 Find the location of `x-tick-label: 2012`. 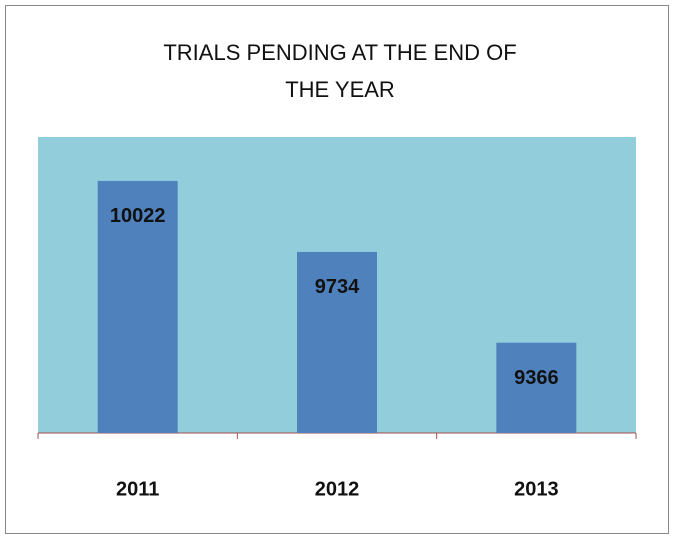

x-tick-label: 2012 is located at coordinates (337, 489).